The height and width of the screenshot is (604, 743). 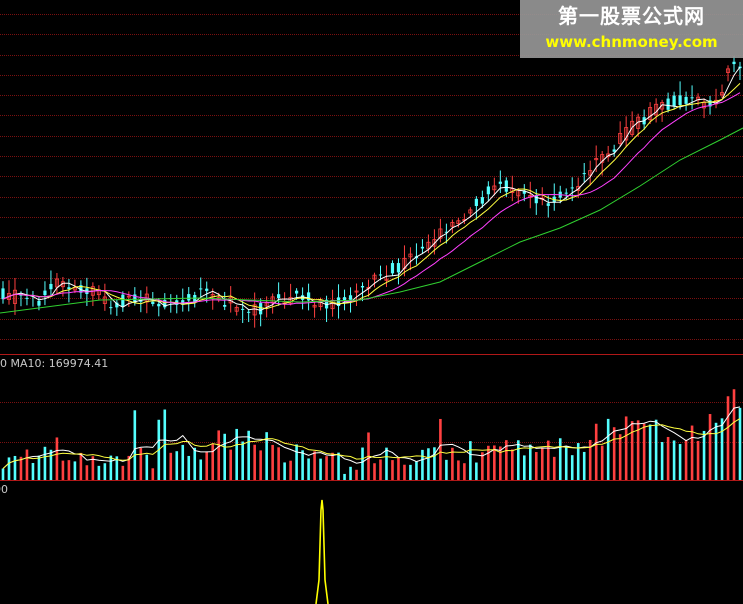 What do you see at coordinates (371, 437) in the screenshot?
I see `volume-ma-short-line` at bounding box center [371, 437].